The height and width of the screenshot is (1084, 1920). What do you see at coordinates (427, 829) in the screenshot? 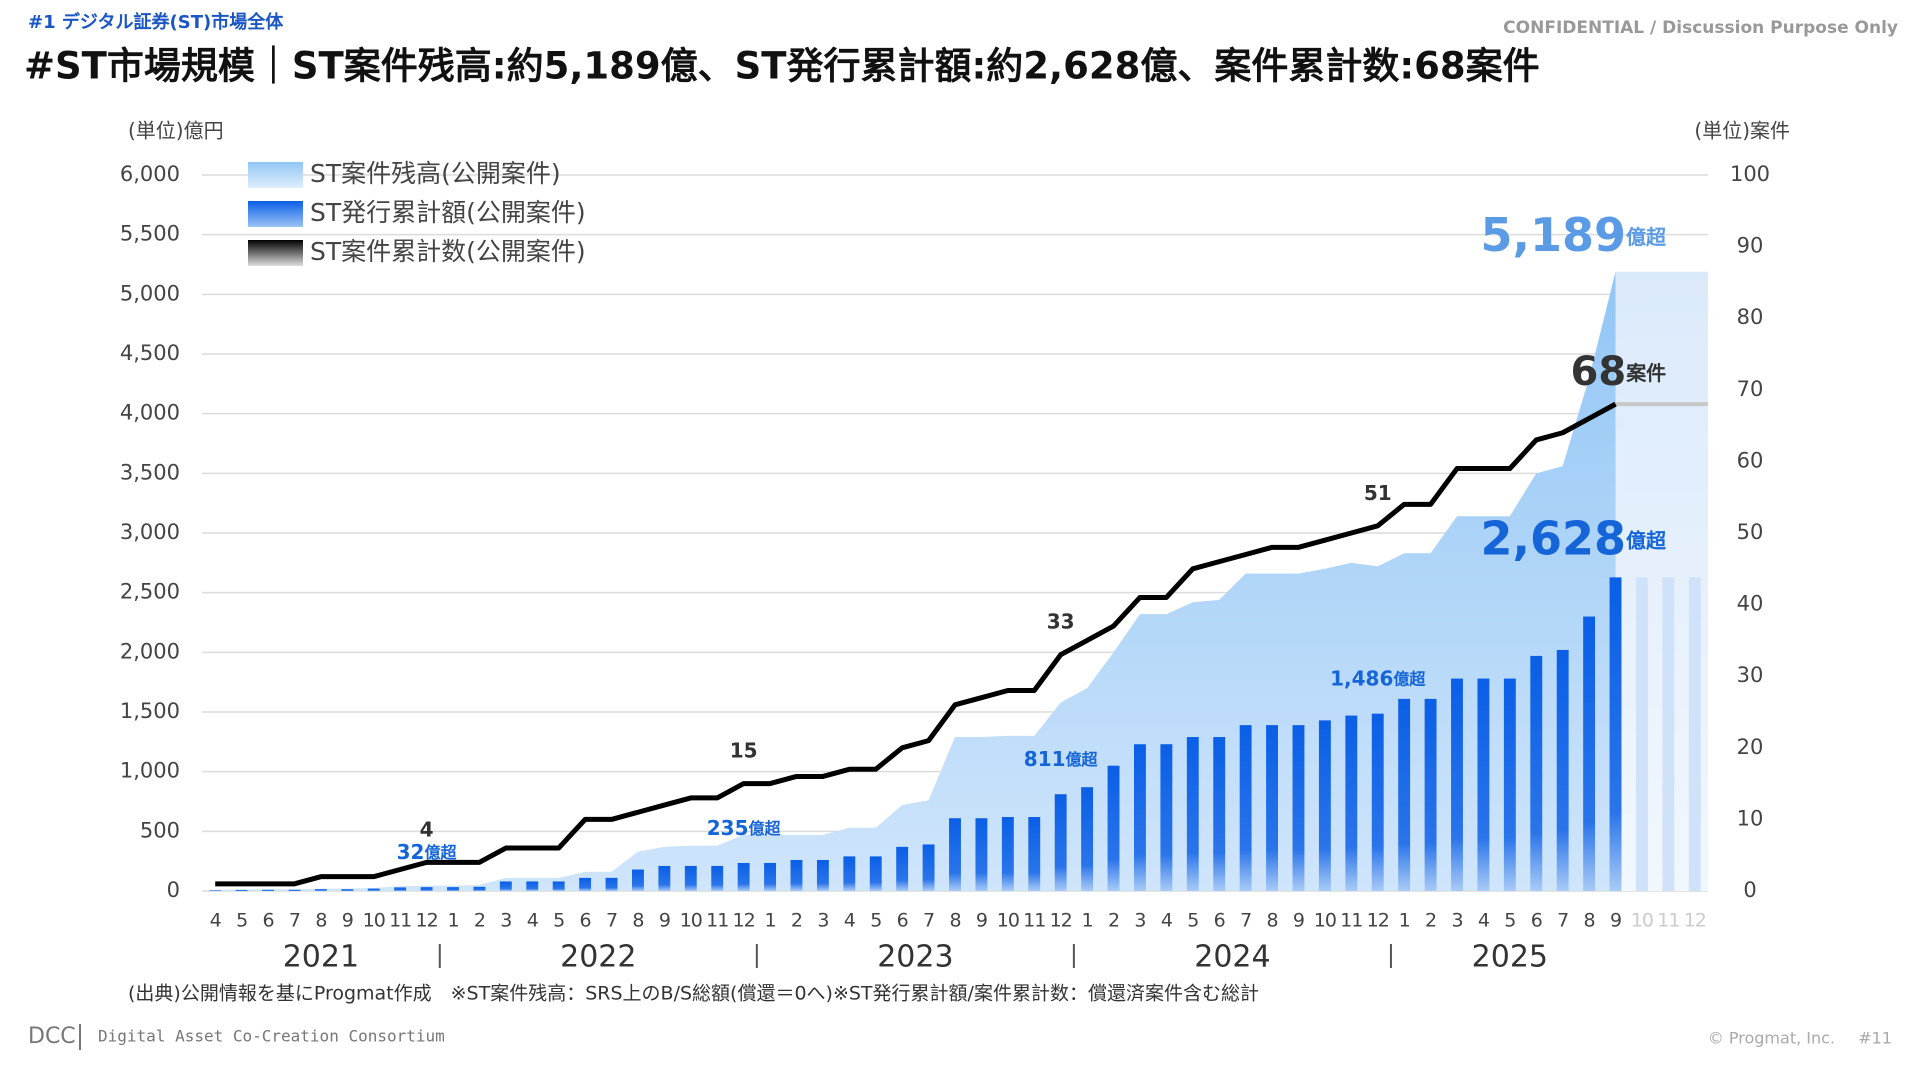
I see `data-label: 4` at bounding box center [427, 829].